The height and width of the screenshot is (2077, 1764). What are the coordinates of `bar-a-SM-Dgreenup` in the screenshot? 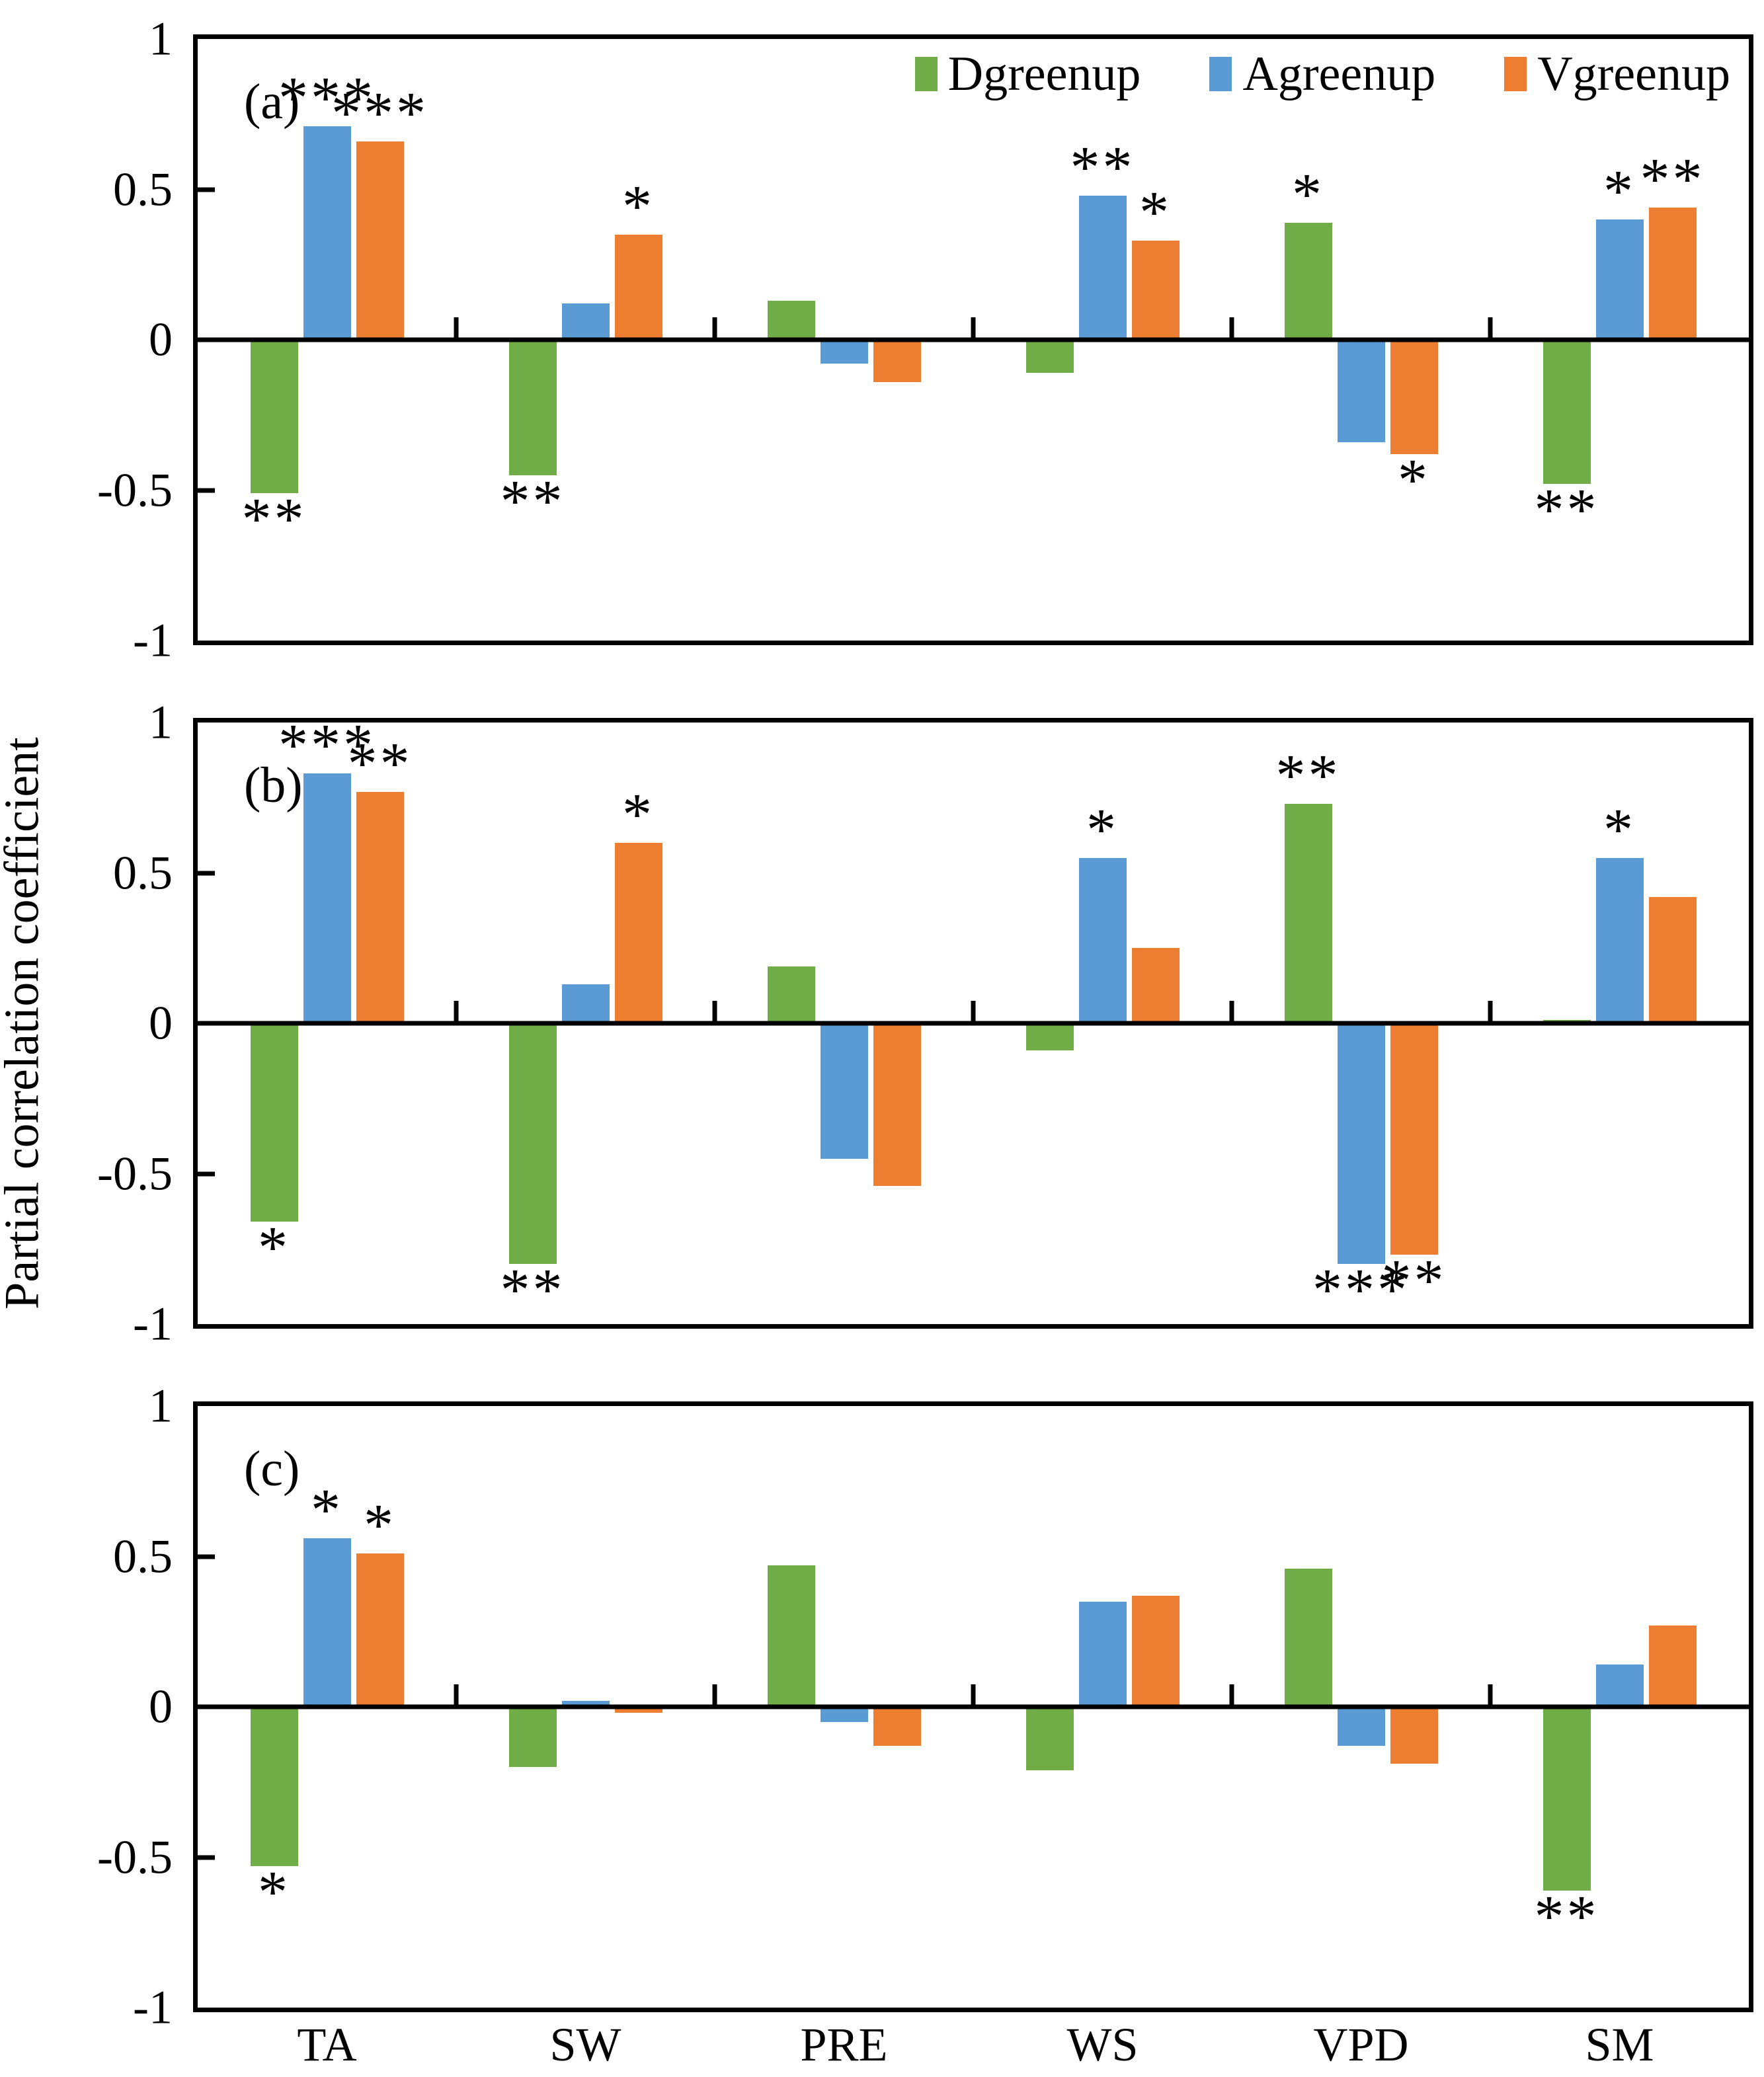 It's located at (1567, 413).